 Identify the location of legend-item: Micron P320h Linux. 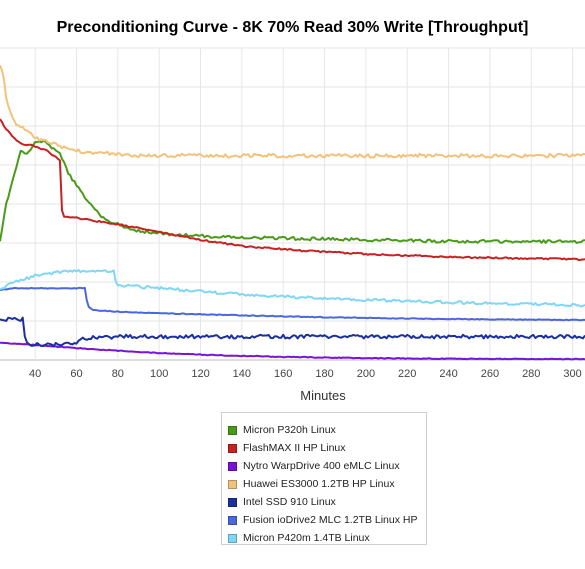
(324, 430).